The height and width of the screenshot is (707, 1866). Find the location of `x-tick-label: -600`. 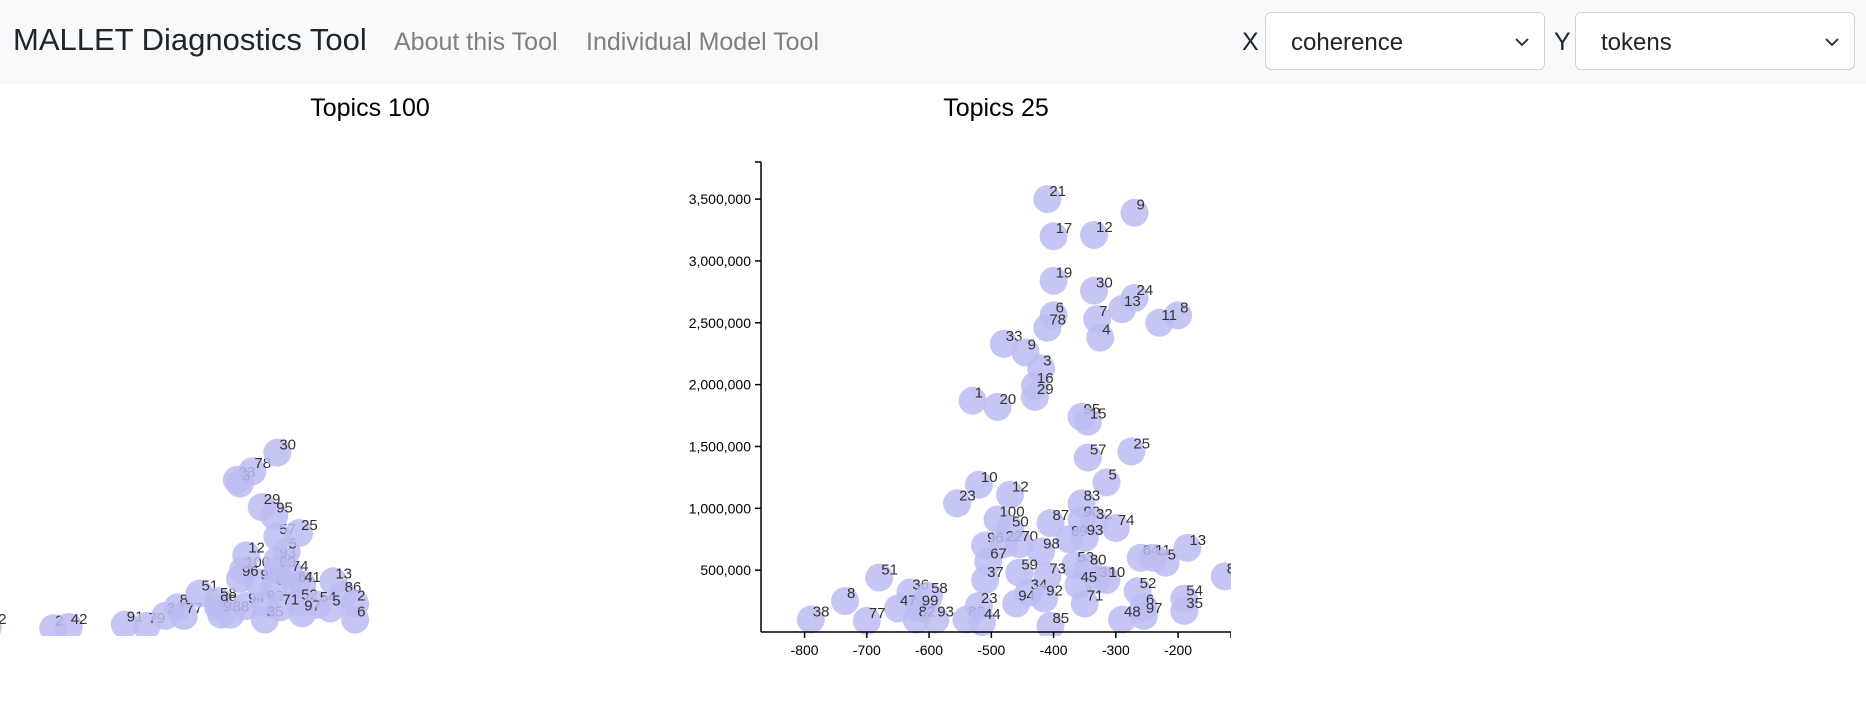

x-tick-label: -600 is located at coordinates (929, 650).